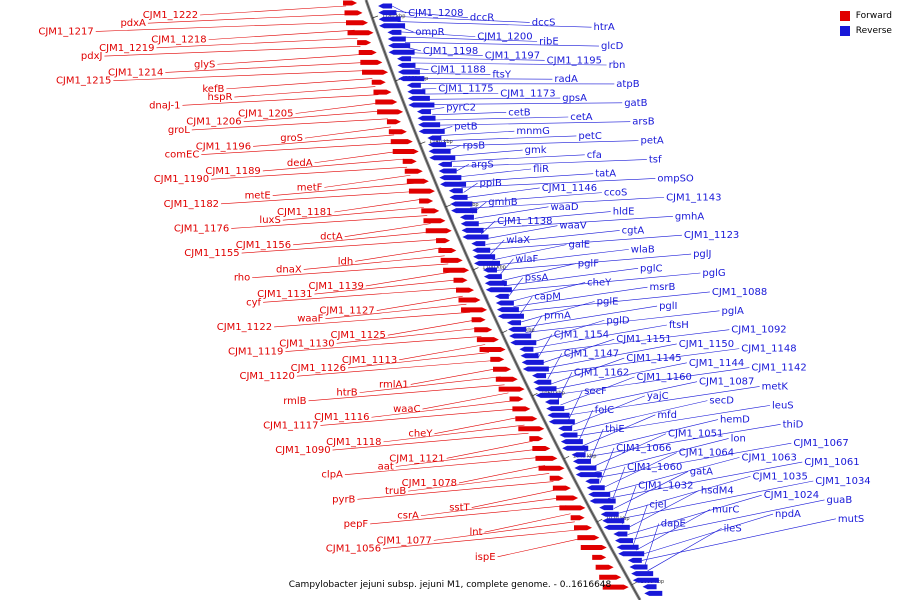 Image resolution: width=900 pixels, height=600 pixels. I want to click on reverse-gene-label: pglG, so click(713, 273).